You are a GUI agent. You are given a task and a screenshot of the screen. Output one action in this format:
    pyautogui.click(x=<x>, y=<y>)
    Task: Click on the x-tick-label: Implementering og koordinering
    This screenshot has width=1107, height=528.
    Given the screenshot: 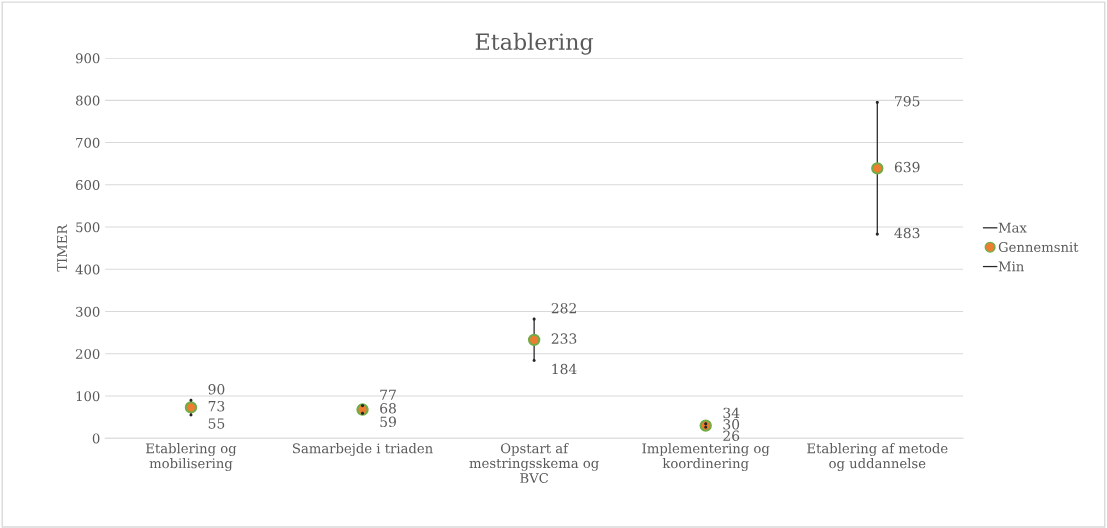 What is the action you would take?
    pyautogui.click(x=706, y=457)
    